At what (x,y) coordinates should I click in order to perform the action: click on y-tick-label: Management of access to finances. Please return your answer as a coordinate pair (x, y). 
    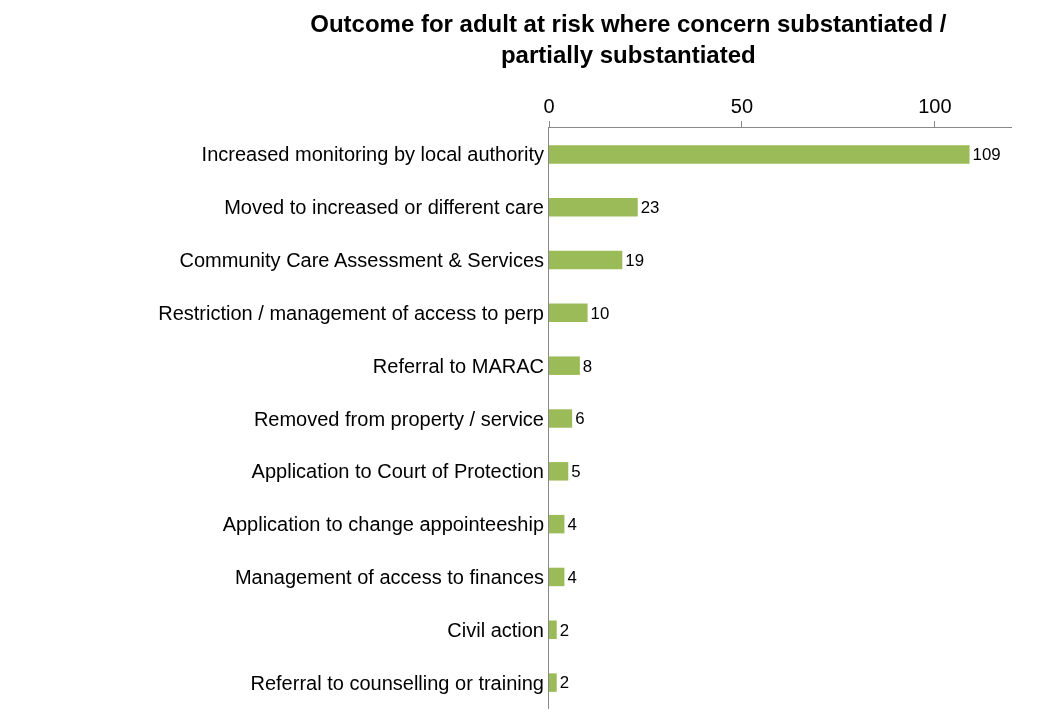
    Looking at the image, I should click on (389, 576).